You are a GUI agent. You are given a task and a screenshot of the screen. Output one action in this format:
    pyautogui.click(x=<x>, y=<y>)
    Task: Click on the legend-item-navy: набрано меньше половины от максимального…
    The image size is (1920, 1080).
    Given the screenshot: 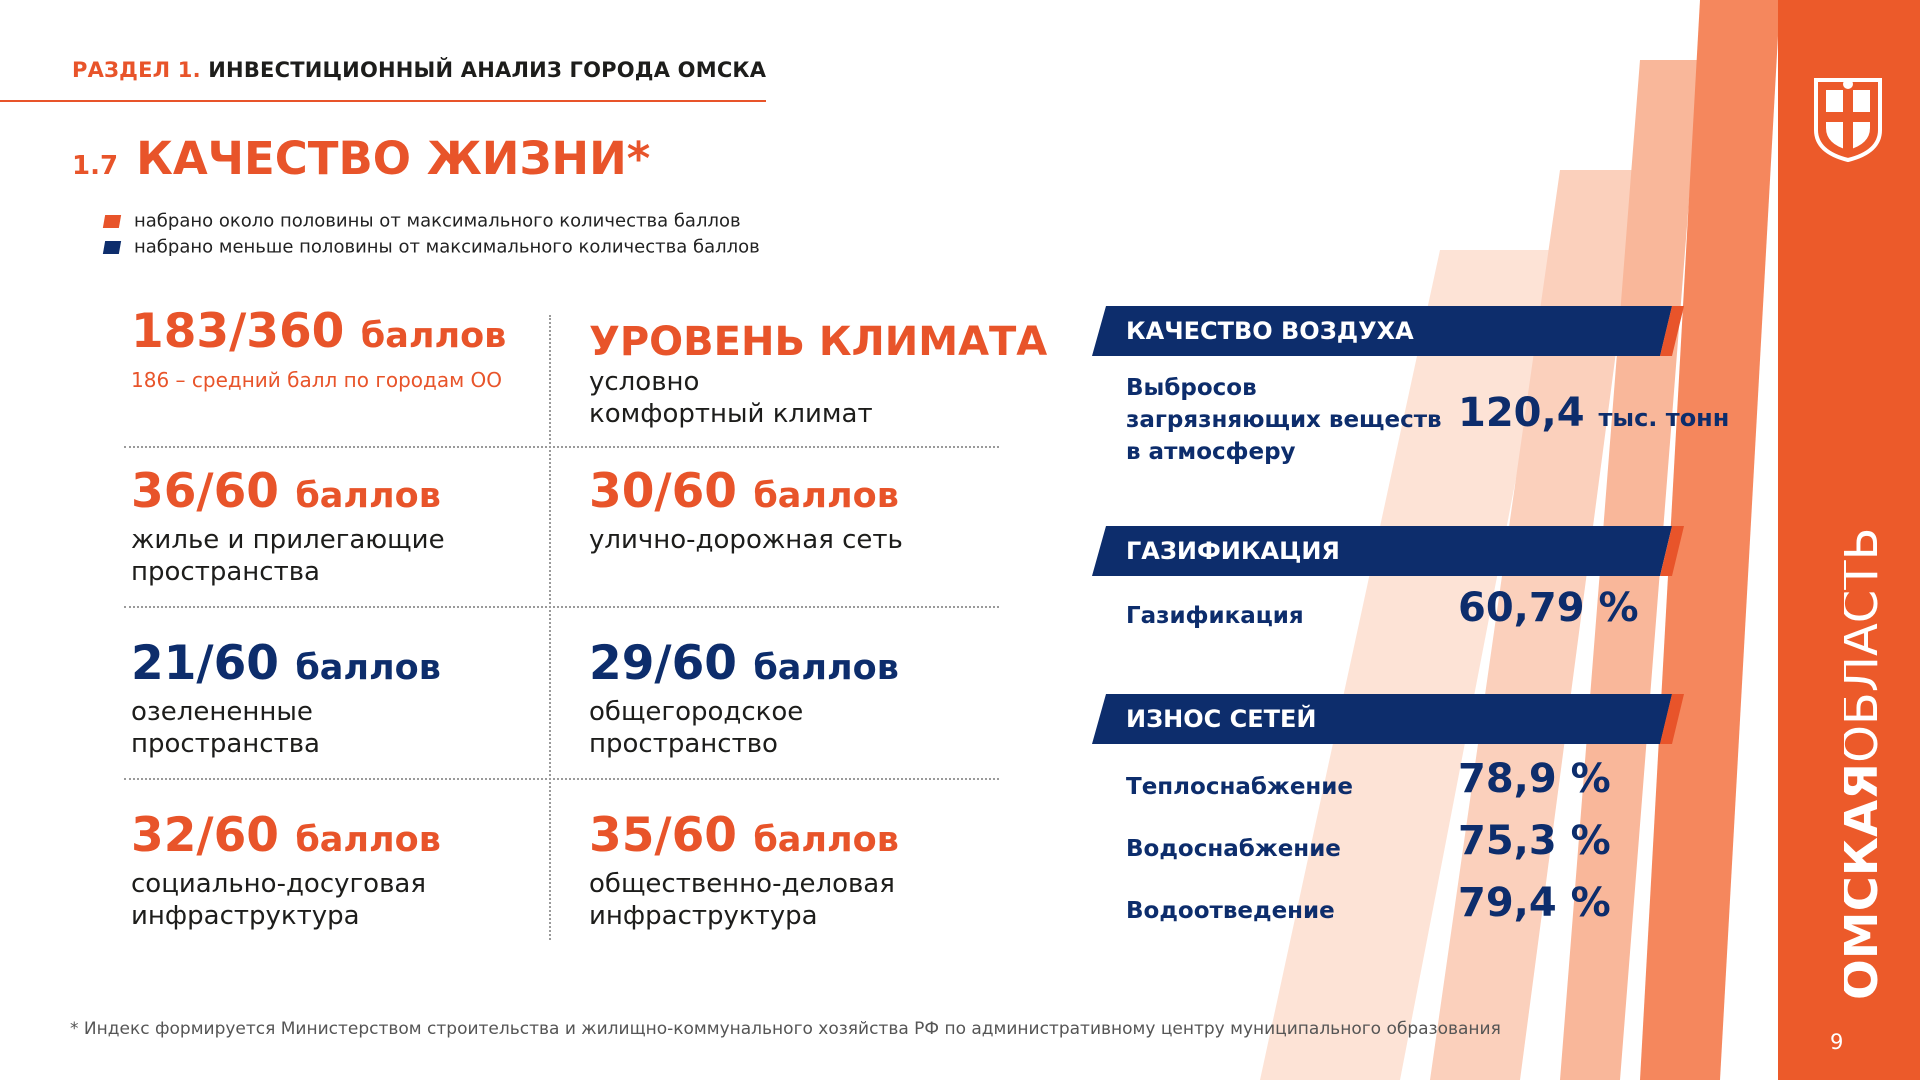 What is the action you would take?
    pyautogui.click(x=431, y=247)
    